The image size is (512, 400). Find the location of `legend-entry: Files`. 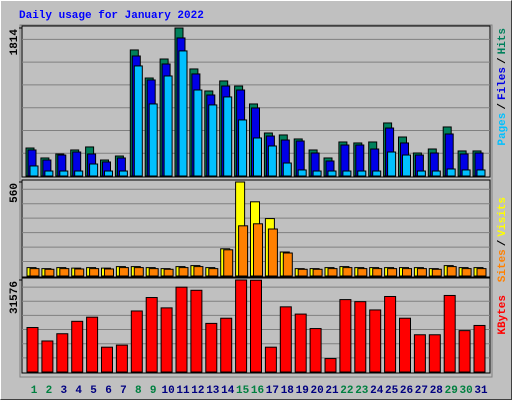

legend-entry: Files is located at coordinates (503, 83).